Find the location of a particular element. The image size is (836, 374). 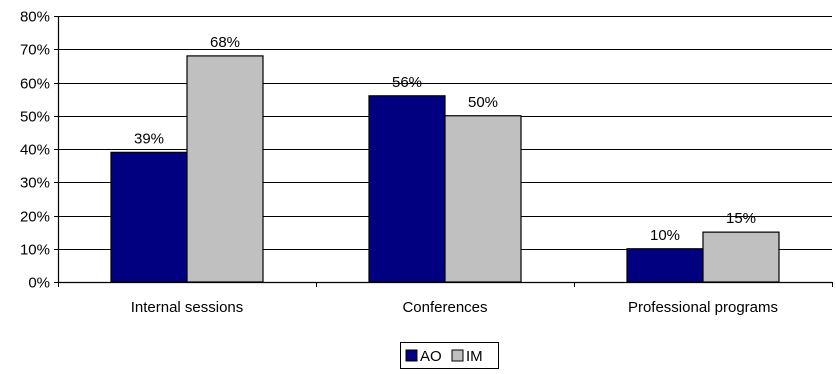

y-tick-label: 10% is located at coordinates (35, 250).